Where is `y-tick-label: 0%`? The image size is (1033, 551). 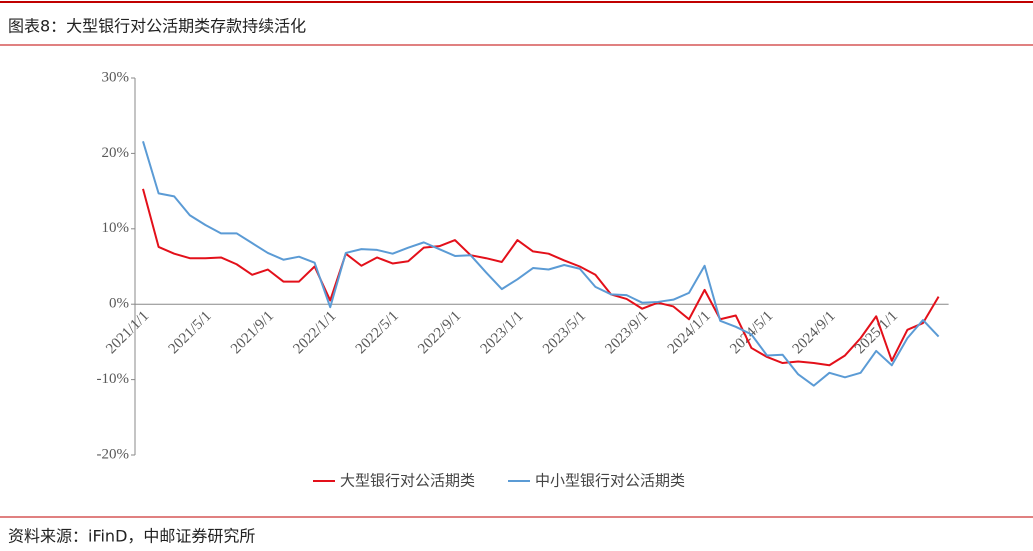
y-tick-label: 0% is located at coordinates (119, 304).